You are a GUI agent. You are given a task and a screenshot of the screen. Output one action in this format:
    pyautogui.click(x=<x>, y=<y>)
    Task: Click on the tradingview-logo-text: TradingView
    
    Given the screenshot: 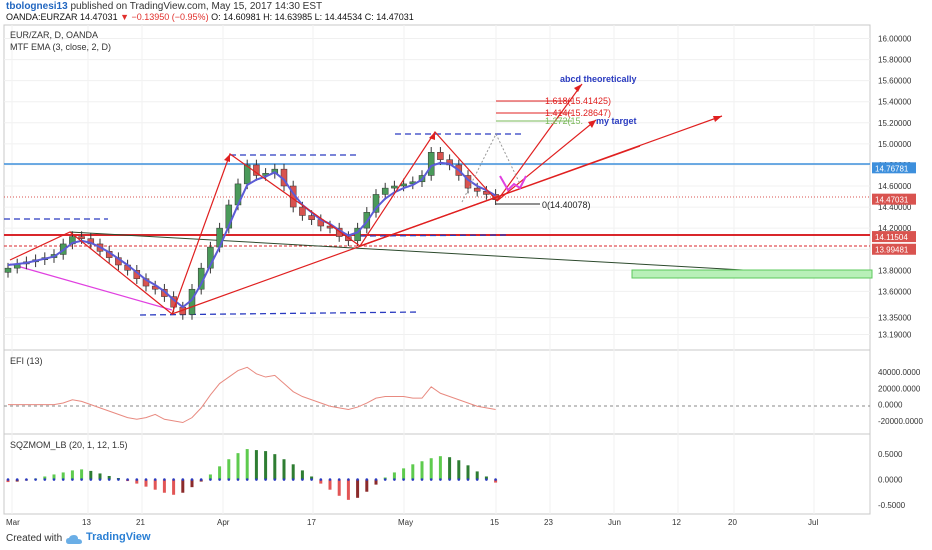 What is the action you would take?
    pyautogui.click(x=118, y=537)
    